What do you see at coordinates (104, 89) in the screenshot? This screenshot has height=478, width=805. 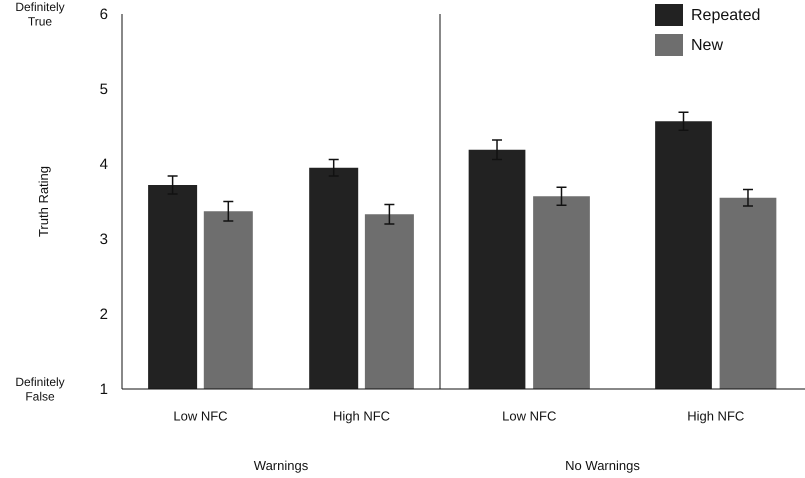 I see `y-tick-label: 5` at bounding box center [104, 89].